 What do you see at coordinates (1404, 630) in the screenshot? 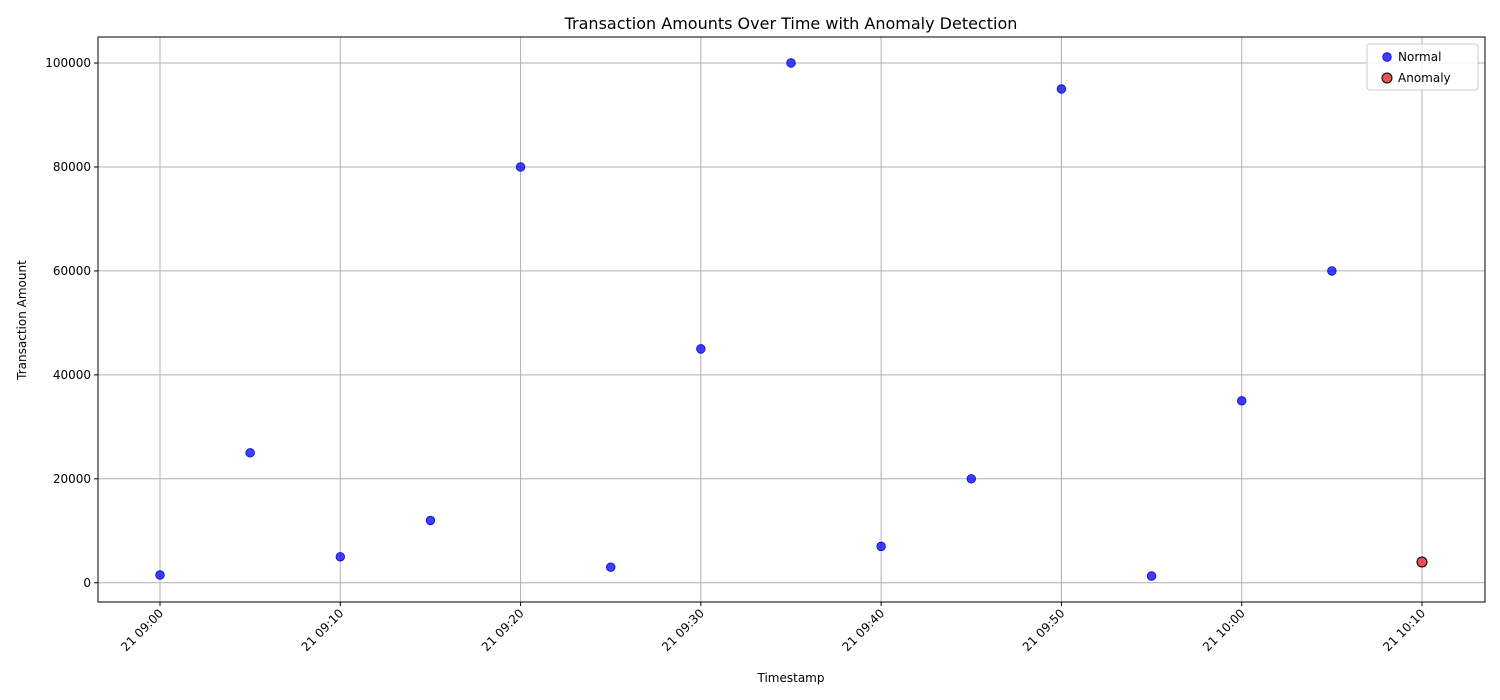
I see `x-tick-label: 21 10:10` at bounding box center [1404, 630].